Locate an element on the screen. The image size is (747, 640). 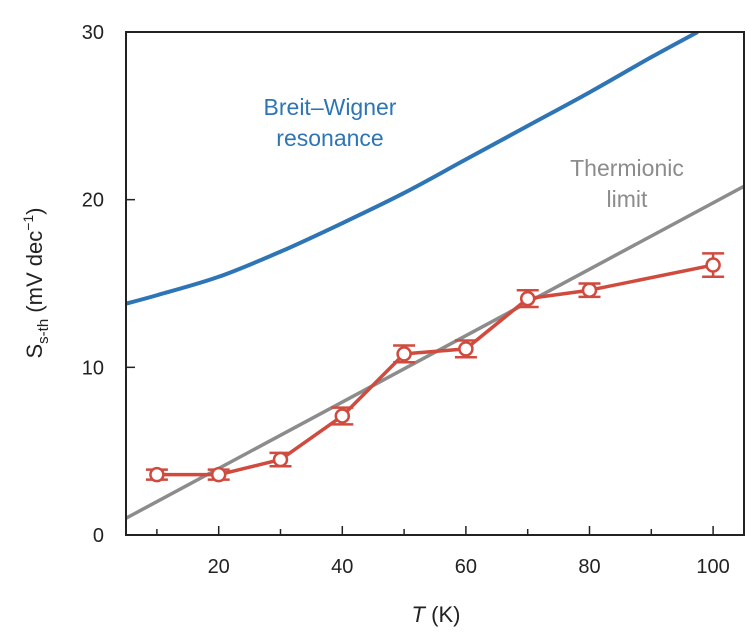
y-axis-title: Ss-th (mV dec−1) is located at coordinates (36, 282).